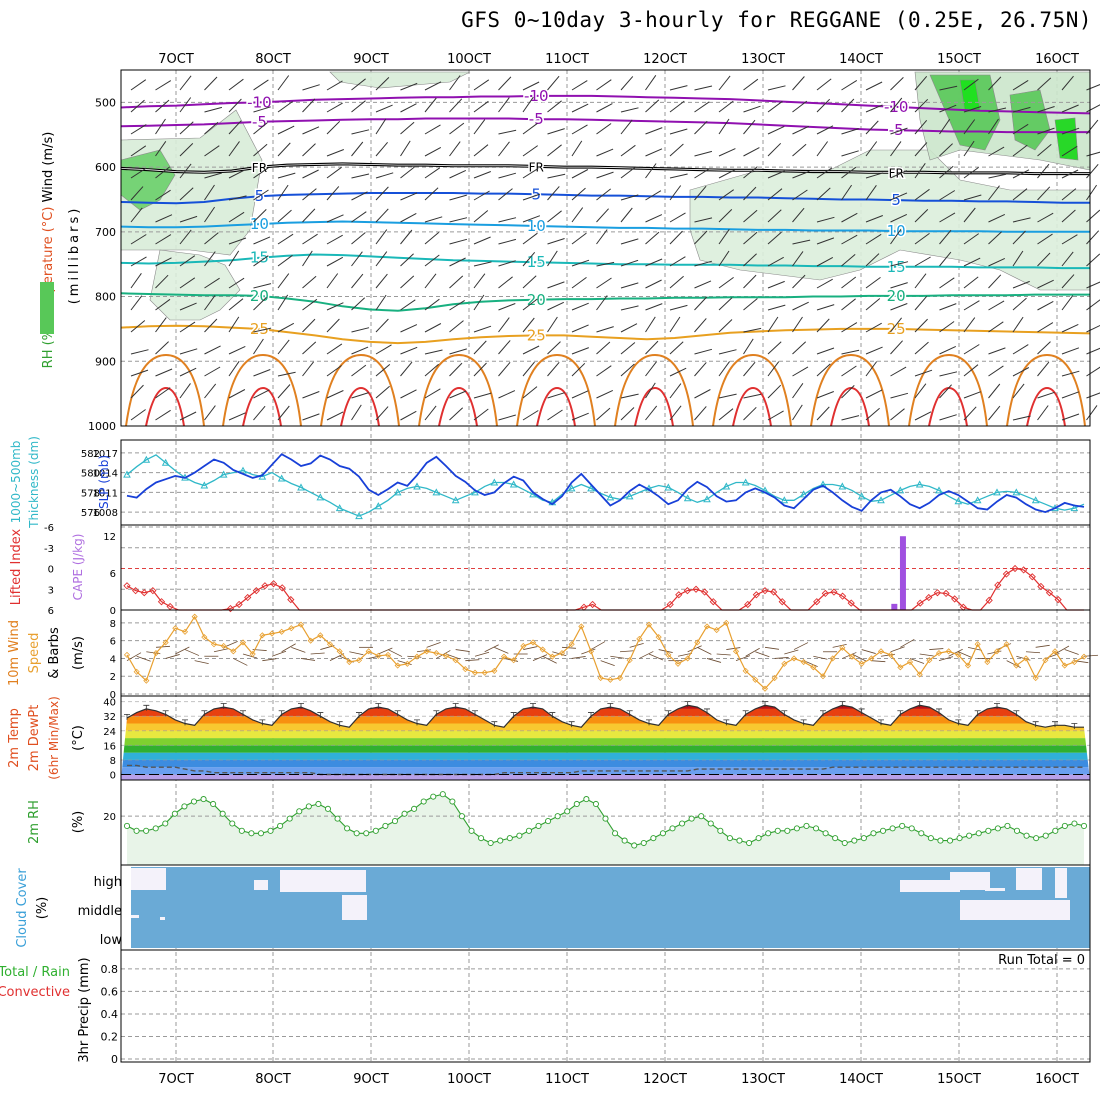  Describe the element at coordinates (400, 80) in the screenshot. I see `rh-shading` at that location.